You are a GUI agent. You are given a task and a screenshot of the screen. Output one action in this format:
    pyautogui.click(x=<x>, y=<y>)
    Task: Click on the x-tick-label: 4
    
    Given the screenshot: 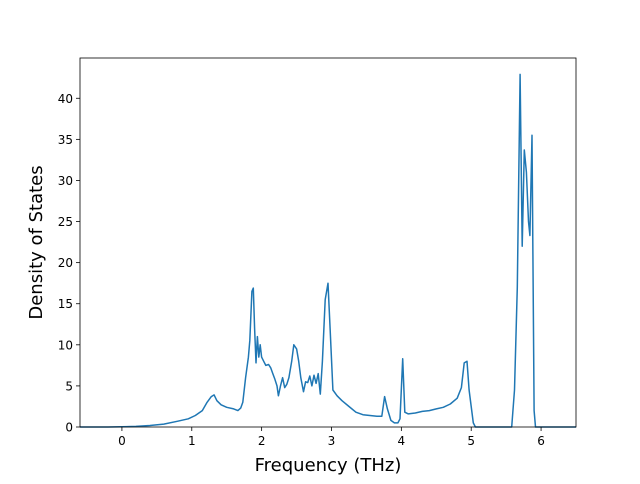 What is the action you would take?
    pyautogui.click(x=402, y=441)
    